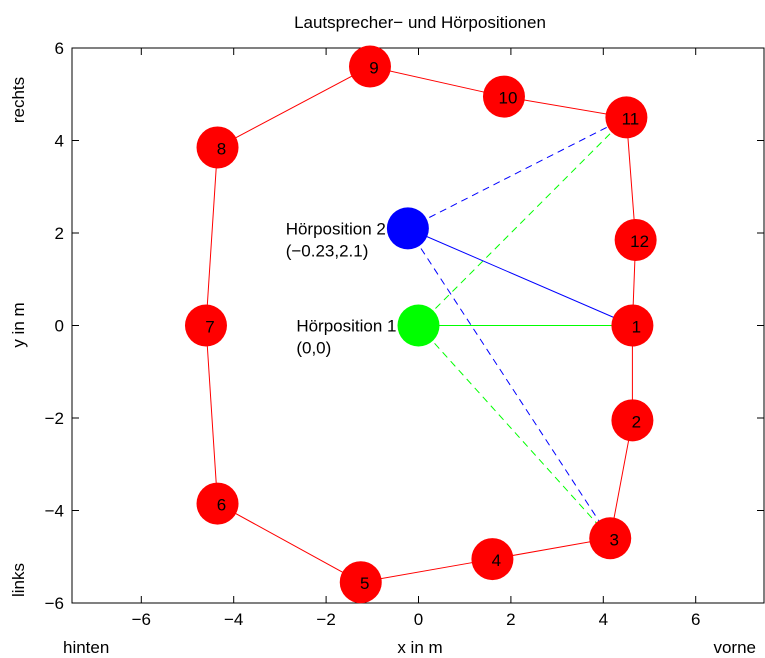  Describe the element at coordinates (59, 233) in the screenshot. I see `y-tick-label: 2` at that location.